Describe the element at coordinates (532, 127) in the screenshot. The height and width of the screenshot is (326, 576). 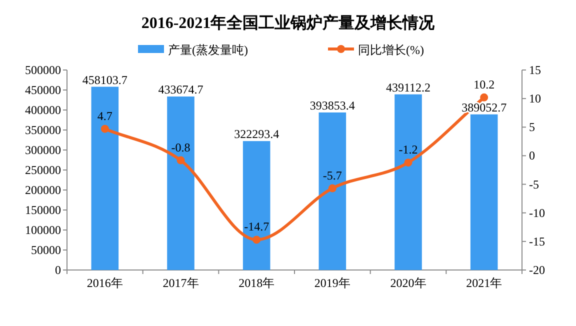
I see `y2-tick-label: 5` at that location.